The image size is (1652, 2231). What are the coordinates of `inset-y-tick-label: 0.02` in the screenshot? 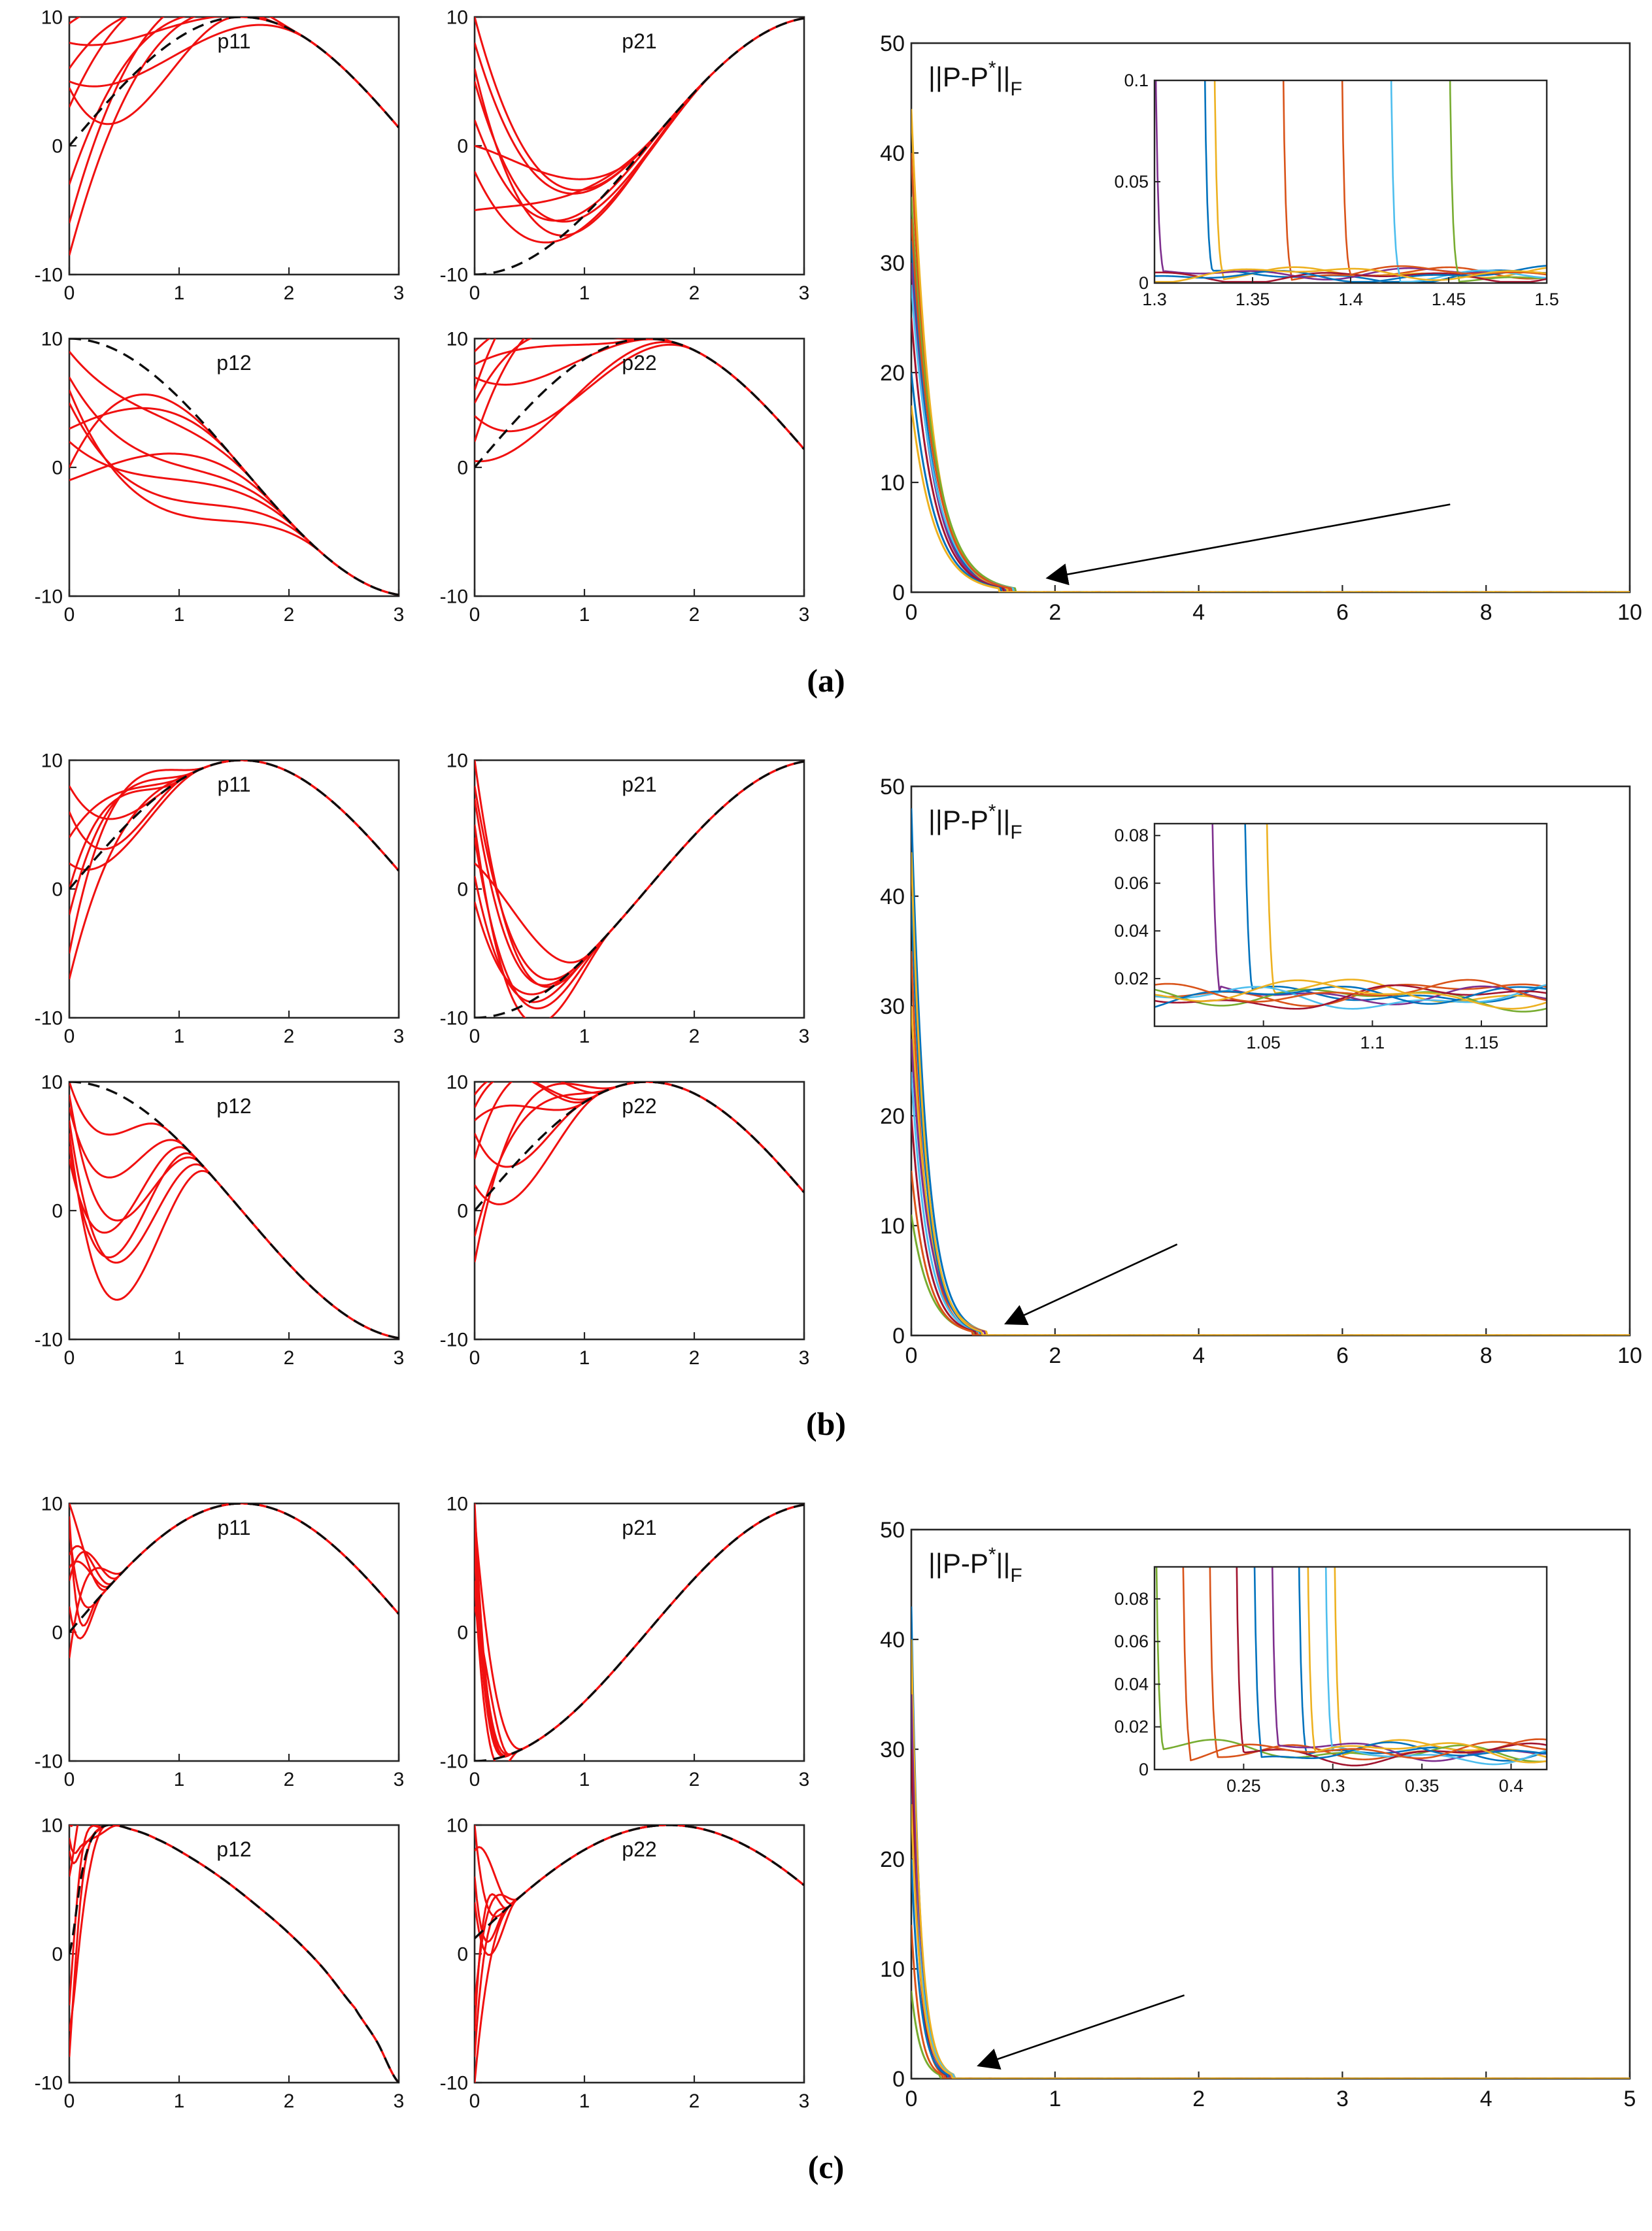 It's located at (1131, 978).